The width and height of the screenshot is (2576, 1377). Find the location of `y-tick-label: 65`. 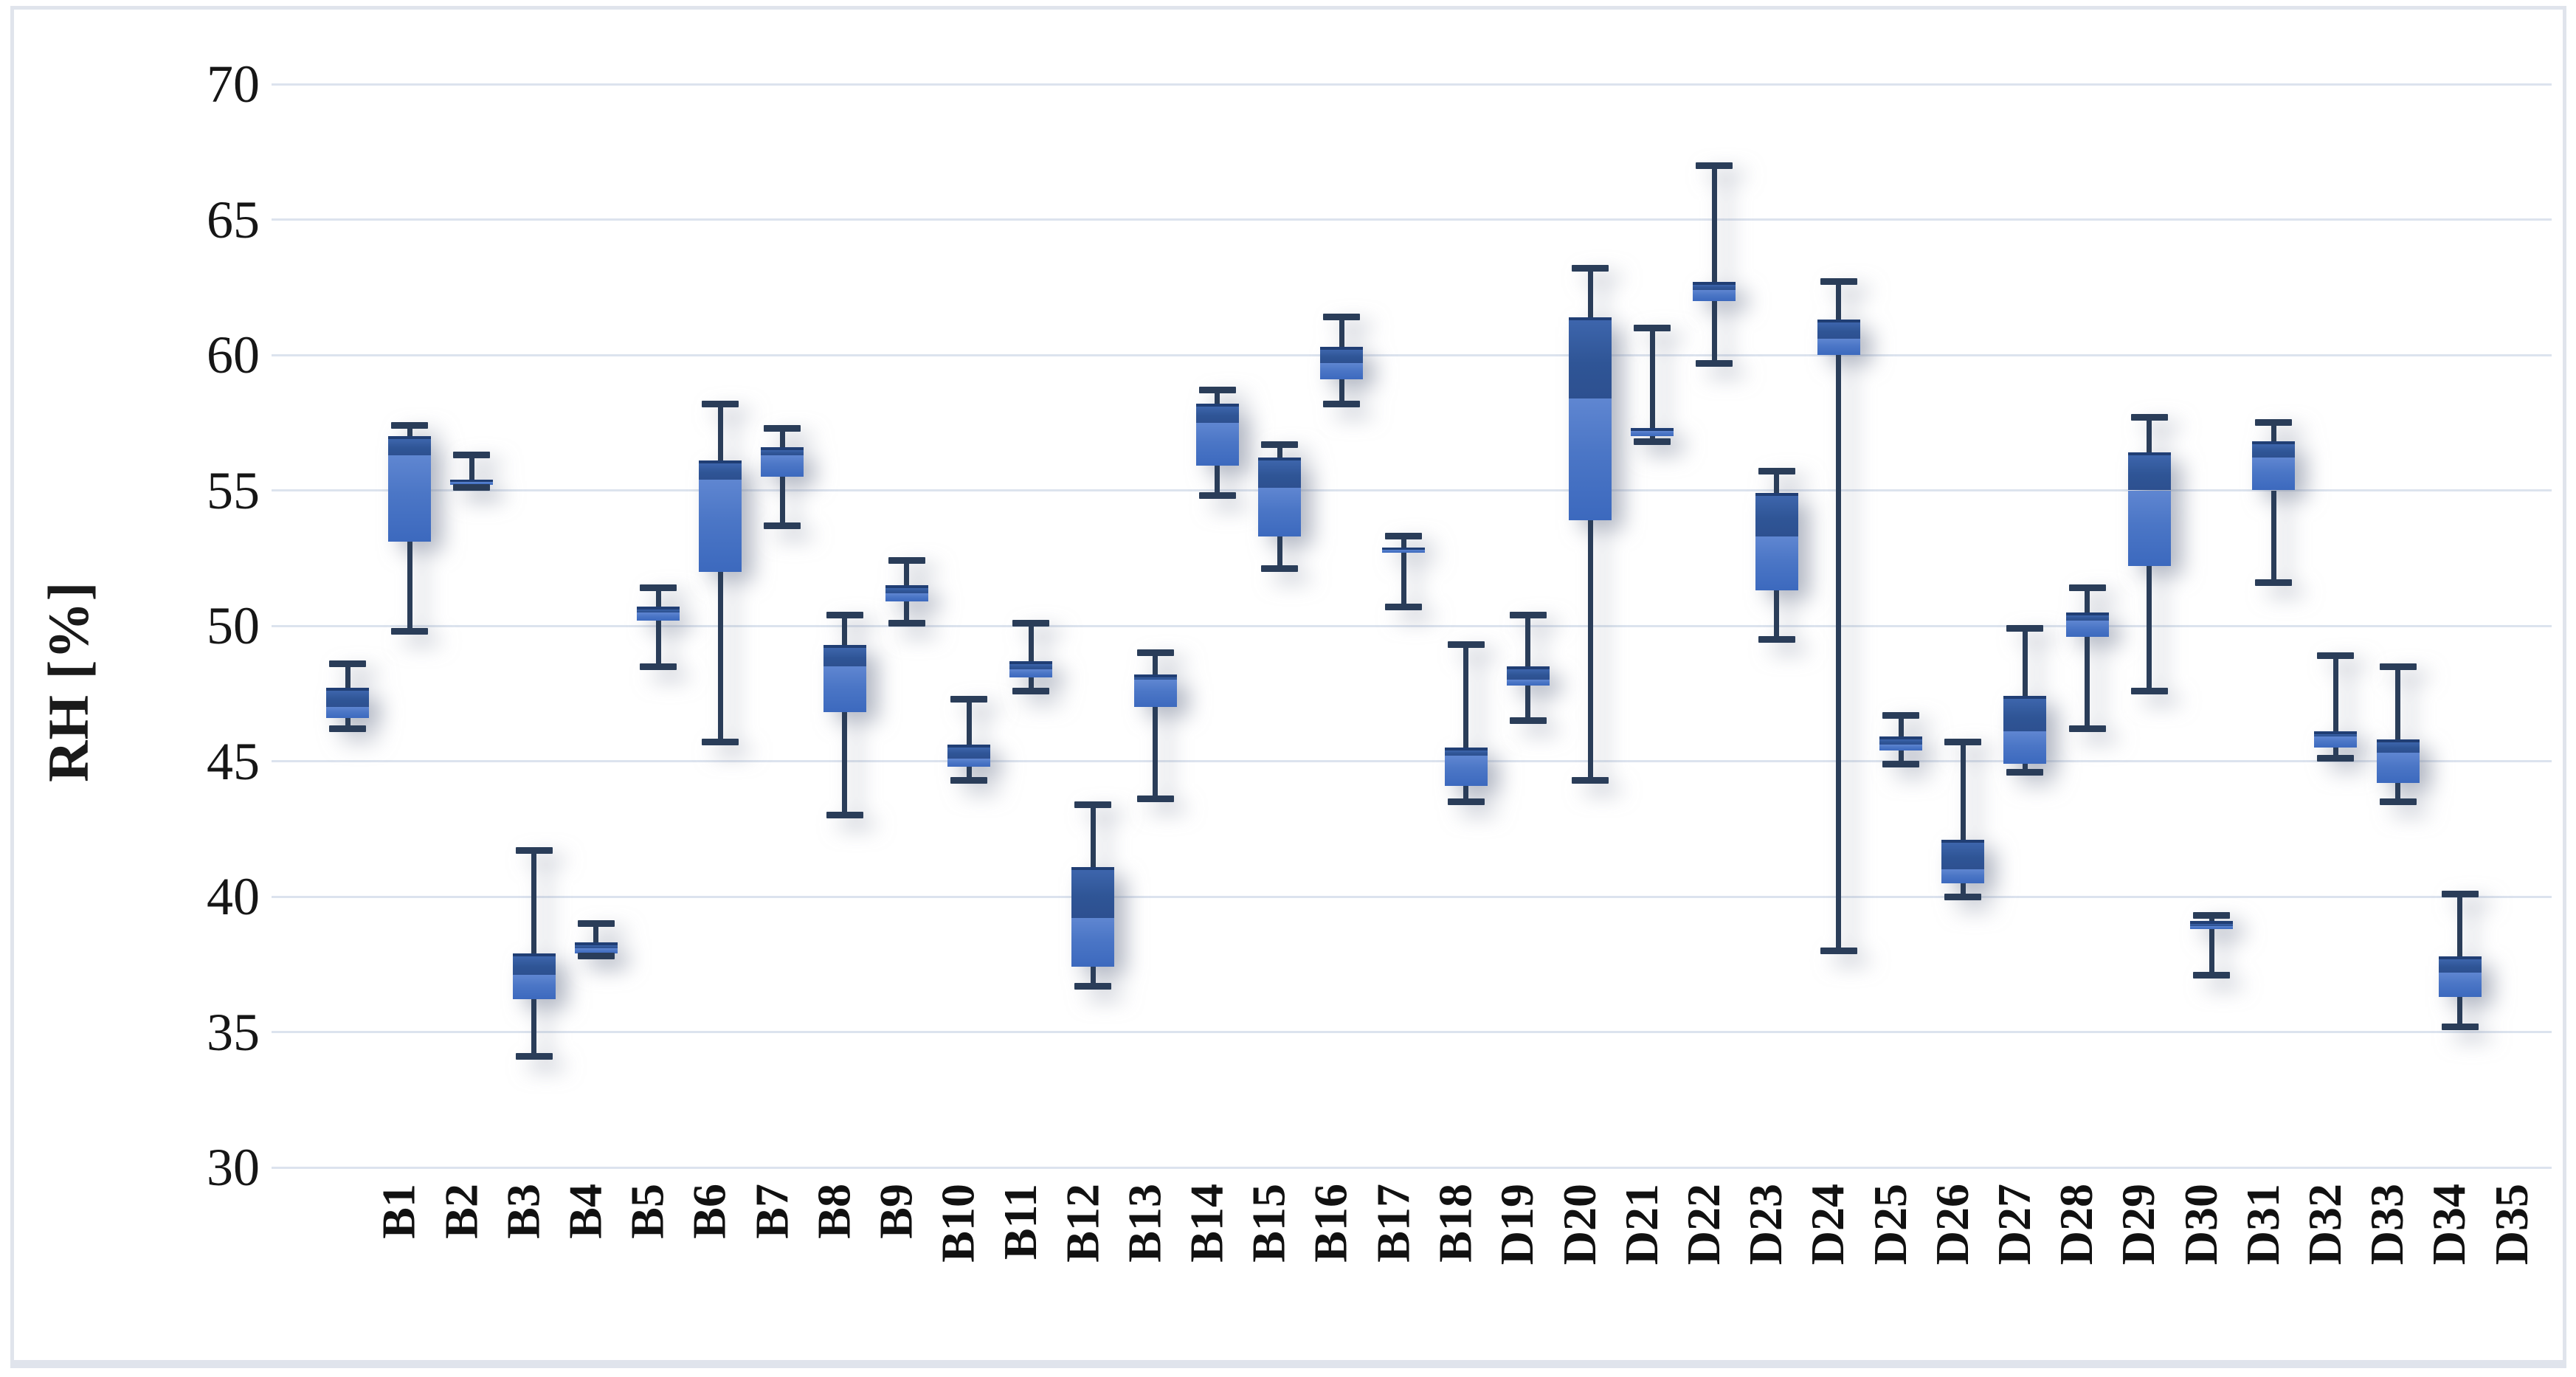

y-tick-label: 65 is located at coordinates (233, 219).